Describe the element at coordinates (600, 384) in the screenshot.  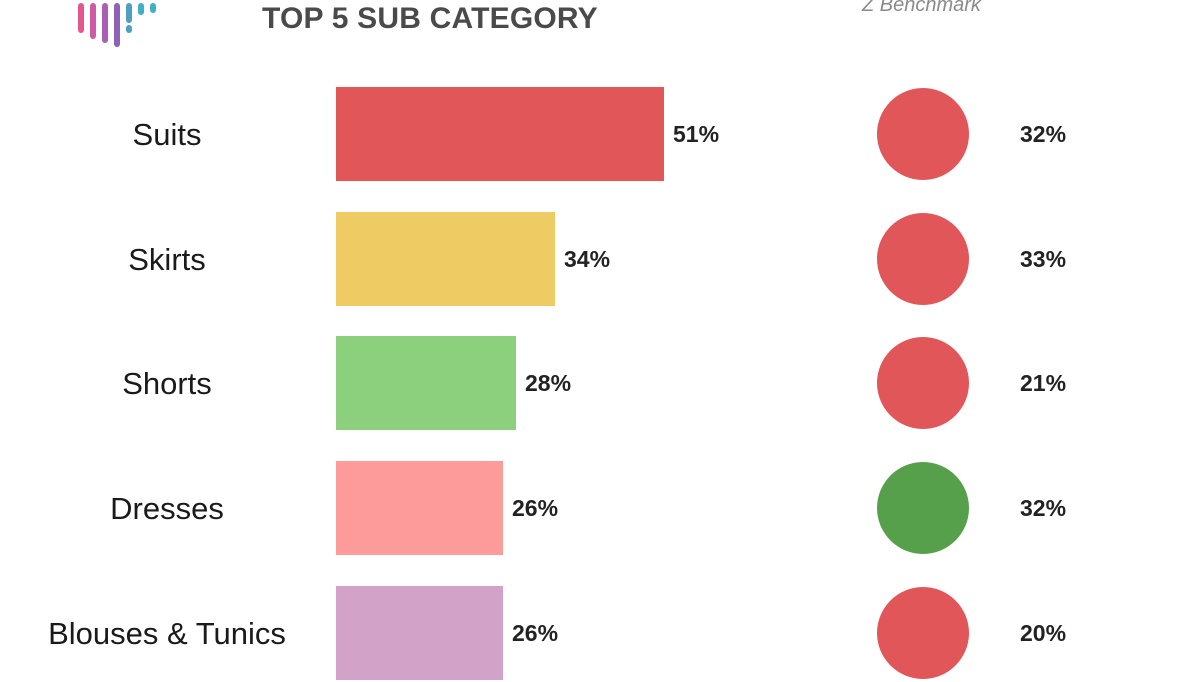
I see `category-row: Shorts 28% 21%` at that location.